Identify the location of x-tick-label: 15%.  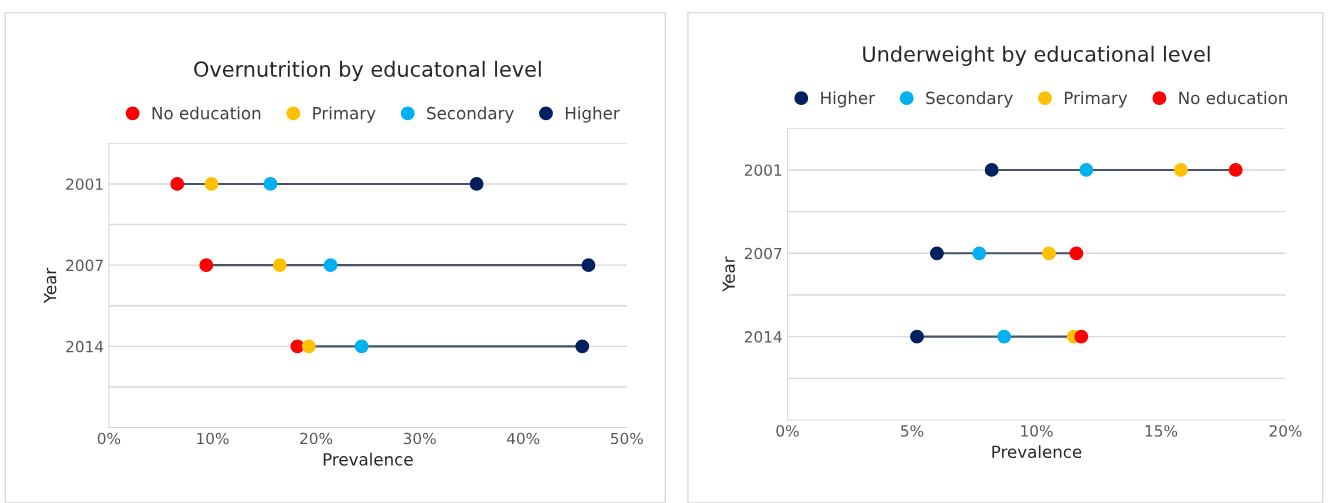
(1161, 431).